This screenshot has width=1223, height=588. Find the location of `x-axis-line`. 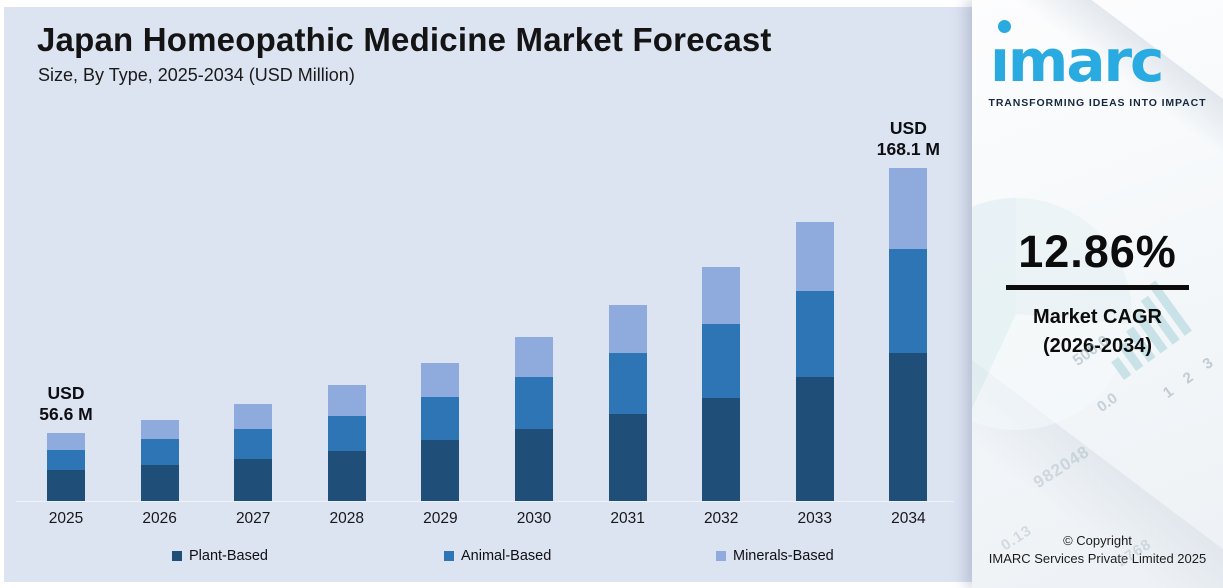

x-axis-line is located at coordinates (485, 501).